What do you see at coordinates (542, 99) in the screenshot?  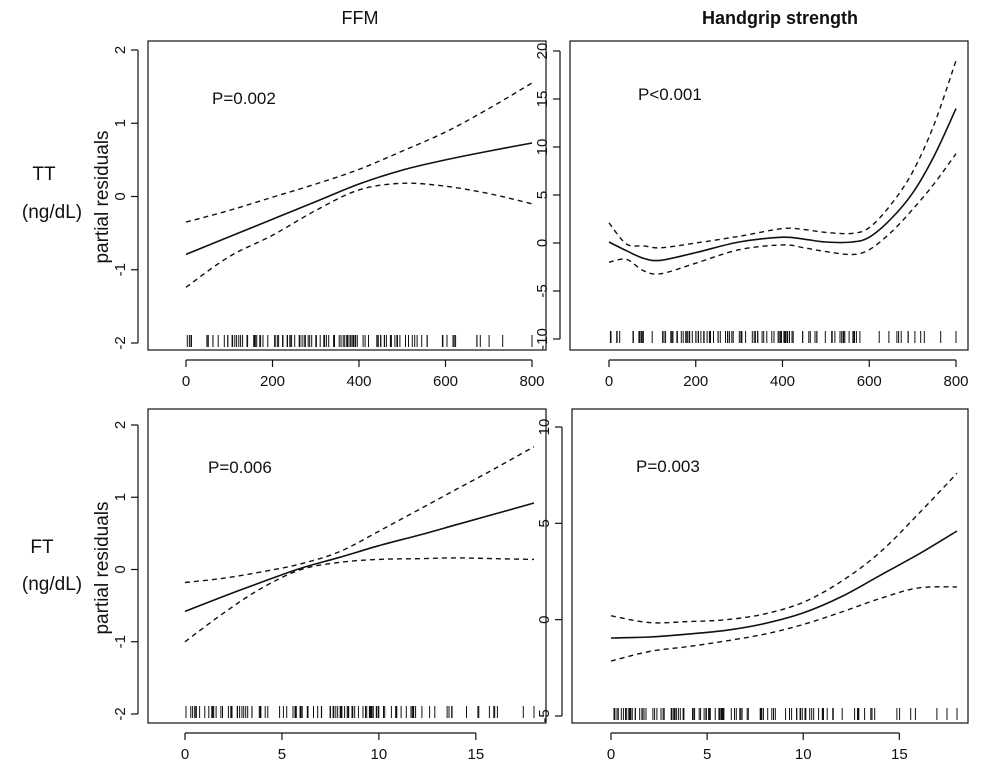 I see `y-tick-label: 15` at bounding box center [542, 99].